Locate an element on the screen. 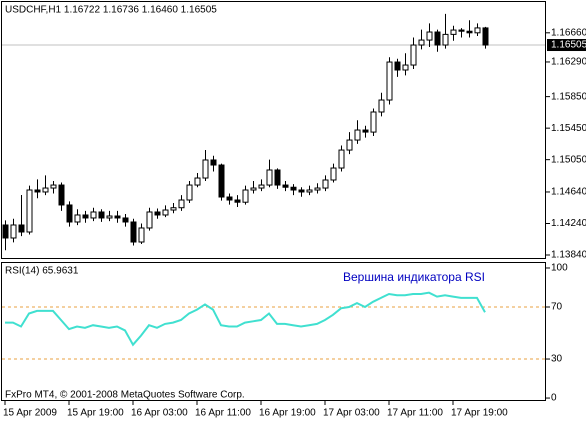  y-tick-label: 1.15050 is located at coordinates (568, 159).